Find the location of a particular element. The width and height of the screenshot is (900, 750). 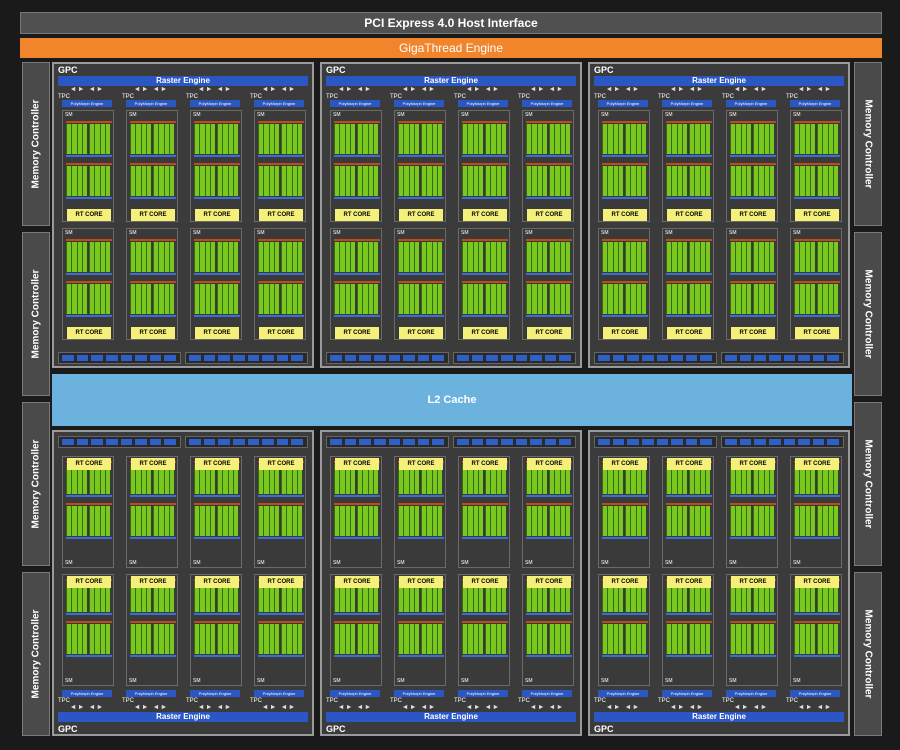

raster-engine: Raster Engine is located at coordinates (183, 81).